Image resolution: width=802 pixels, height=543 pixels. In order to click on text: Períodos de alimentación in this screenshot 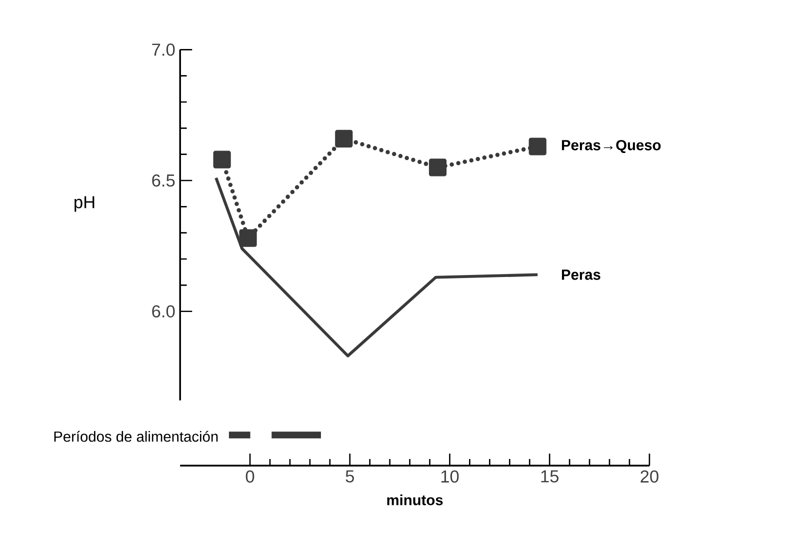, I will do `click(136, 436)`.